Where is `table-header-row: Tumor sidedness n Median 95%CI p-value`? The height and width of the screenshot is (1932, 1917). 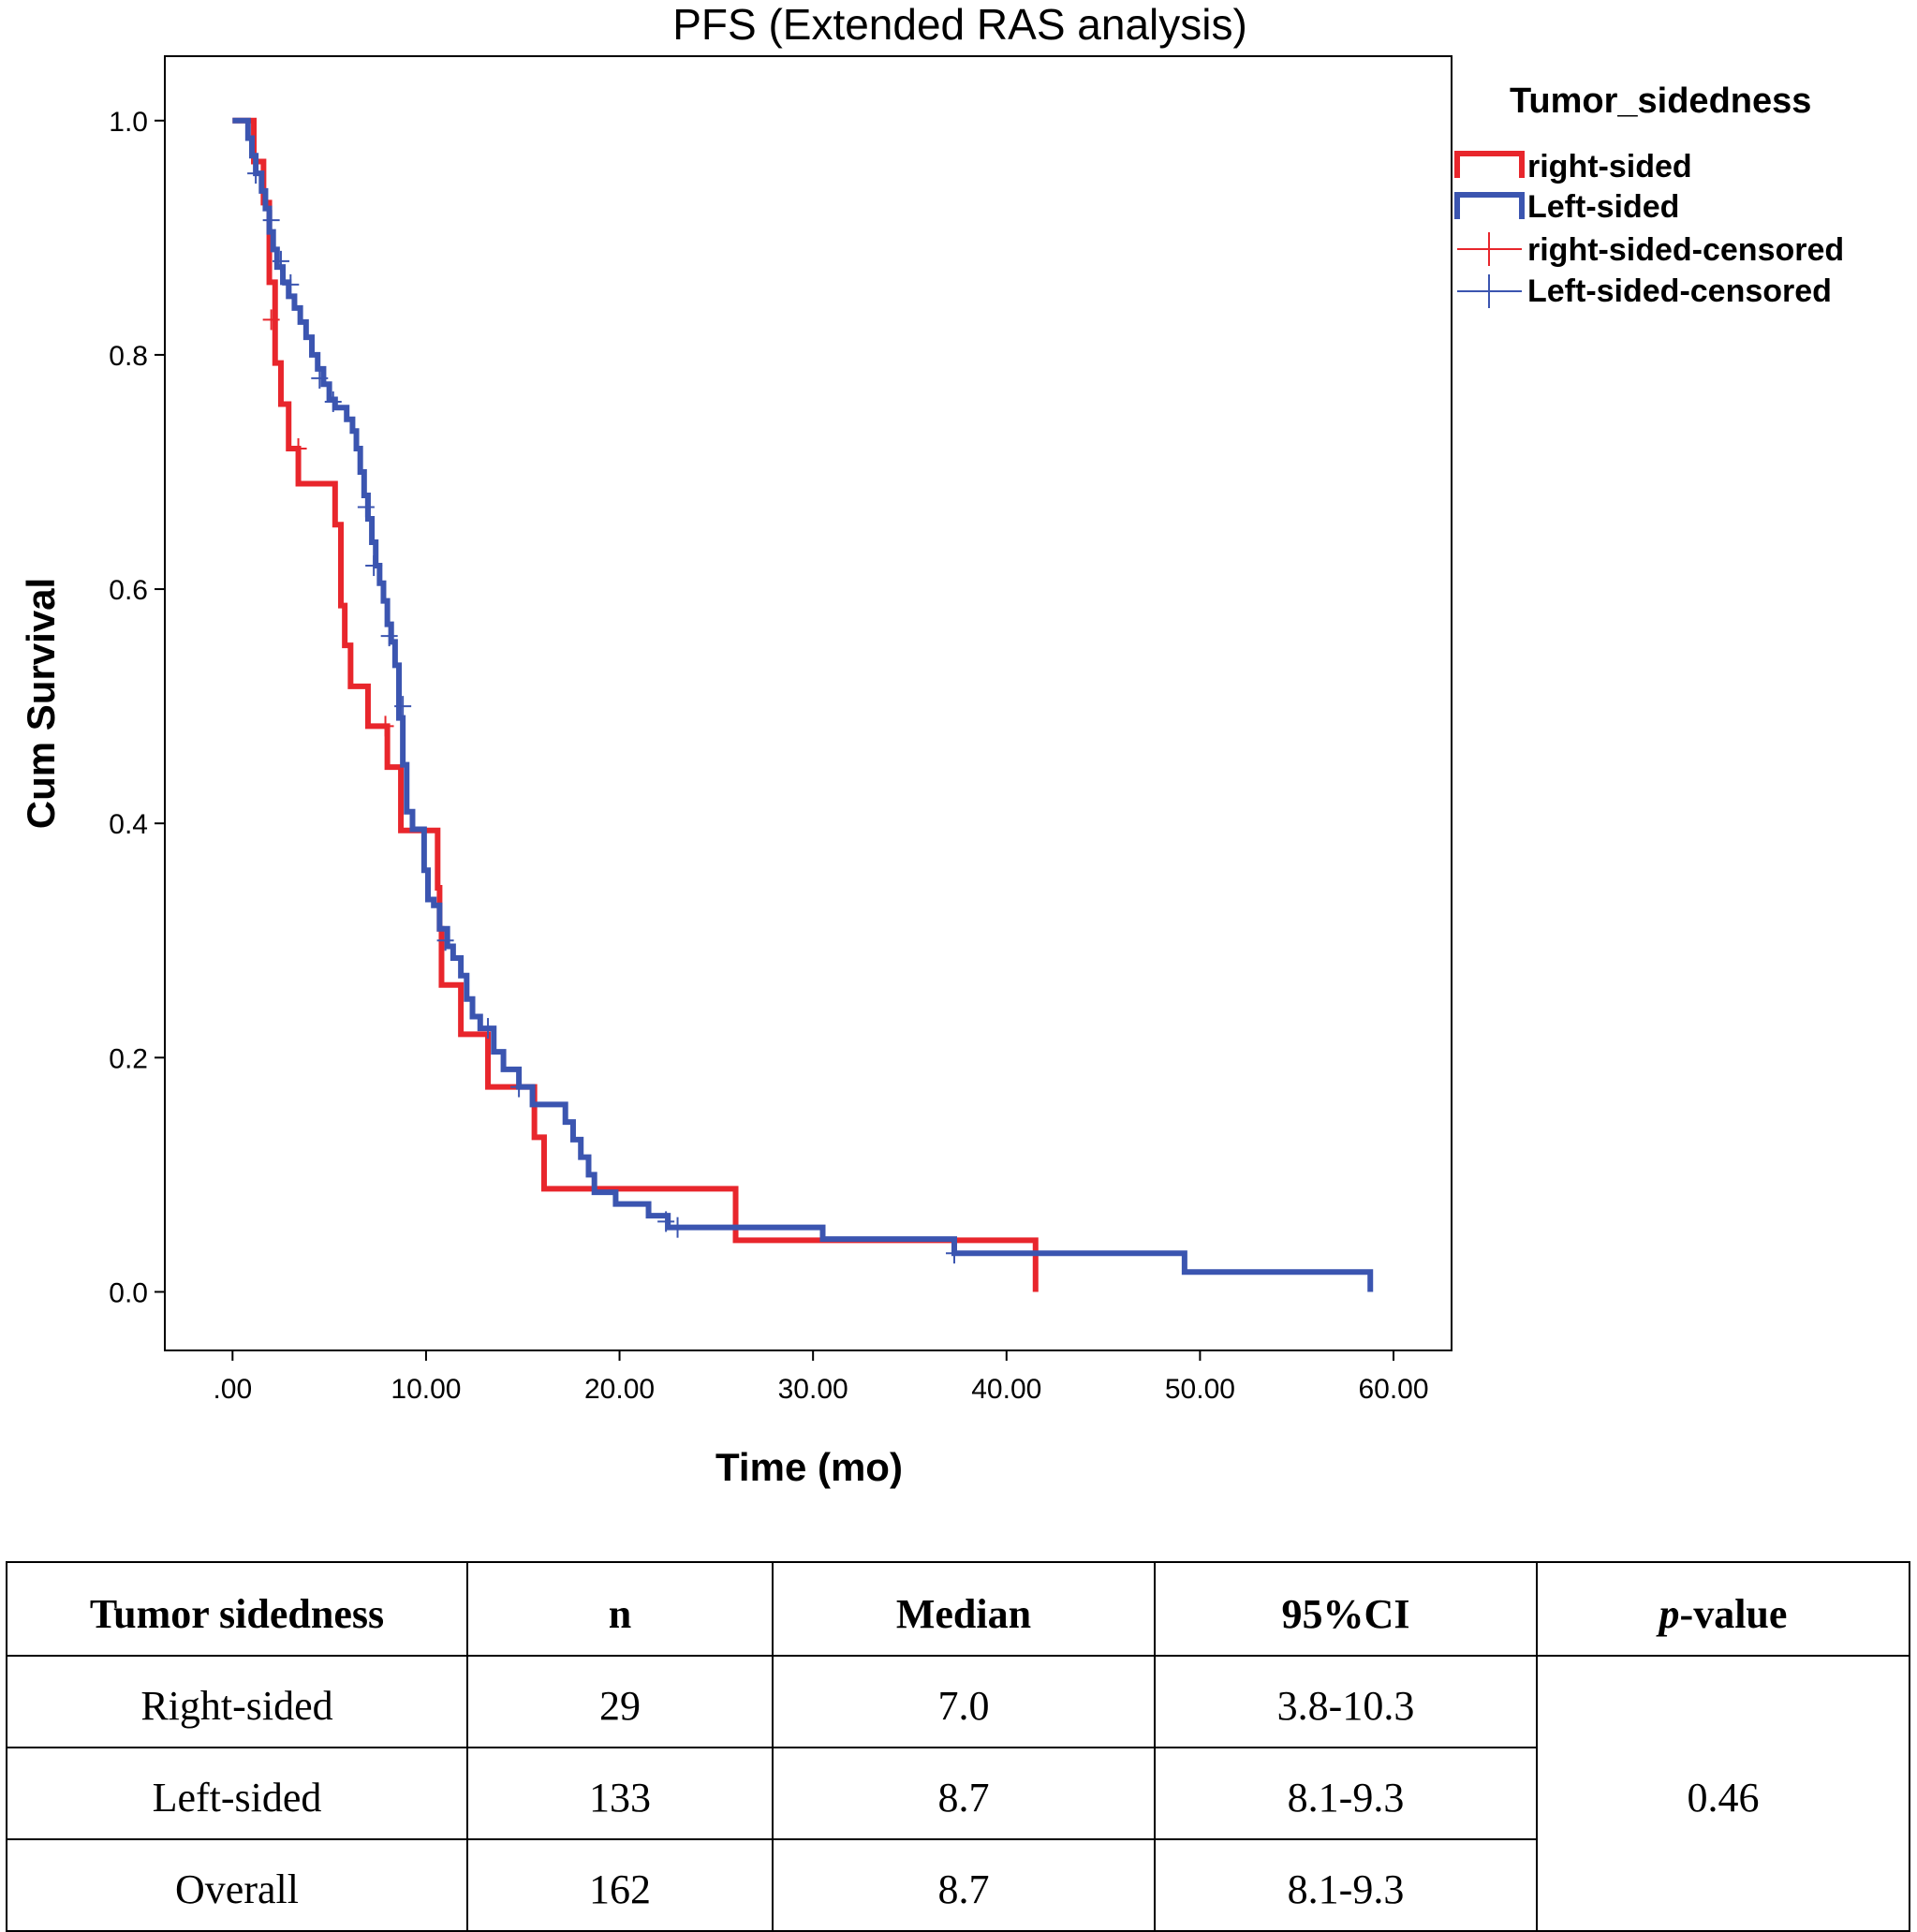
table-header-row: Tumor sidedness n Median 95%CI p-value is located at coordinates (958, 1609).